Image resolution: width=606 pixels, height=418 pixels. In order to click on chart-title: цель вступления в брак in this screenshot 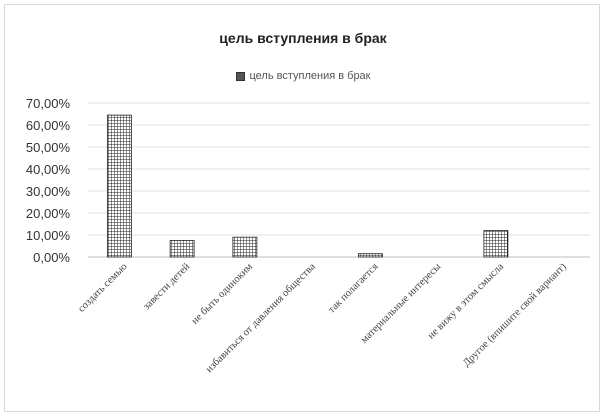, I will do `click(303, 38)`.